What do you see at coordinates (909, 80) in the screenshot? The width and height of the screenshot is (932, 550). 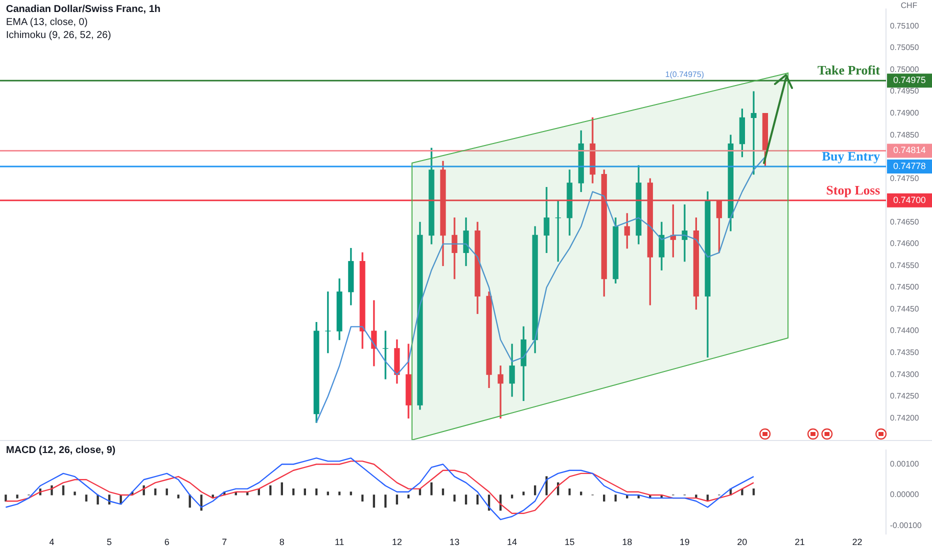 I see `ref-line-label: 0.74975` at bounding box center [909, 80].